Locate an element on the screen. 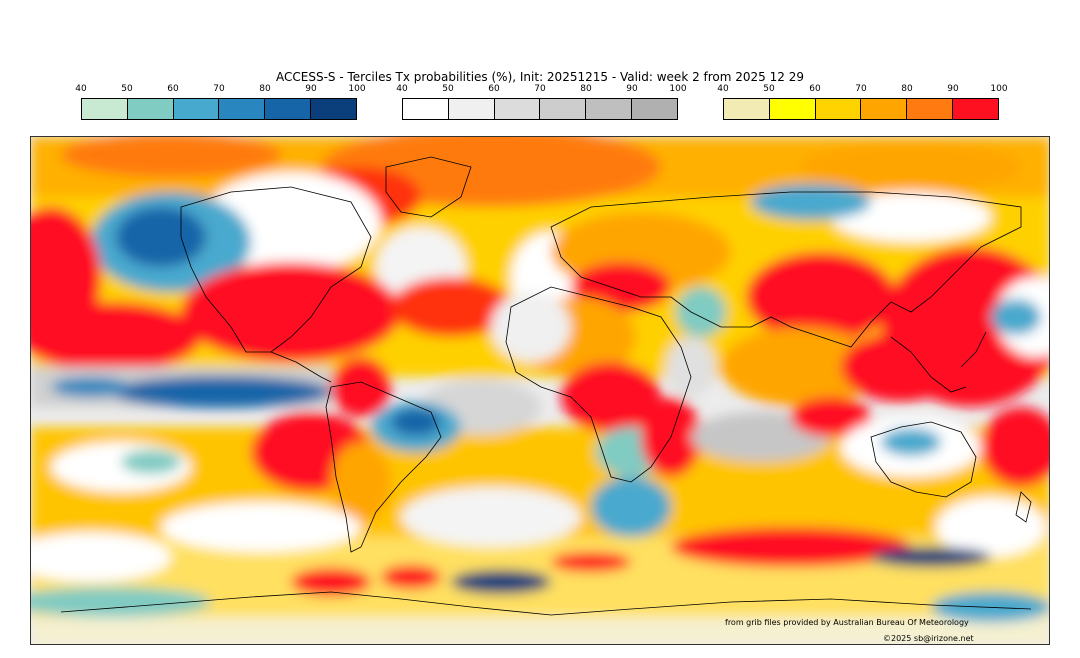 This screenshot has width=1080, height=658. legend-below-bar is located at coordinates (219, 109).